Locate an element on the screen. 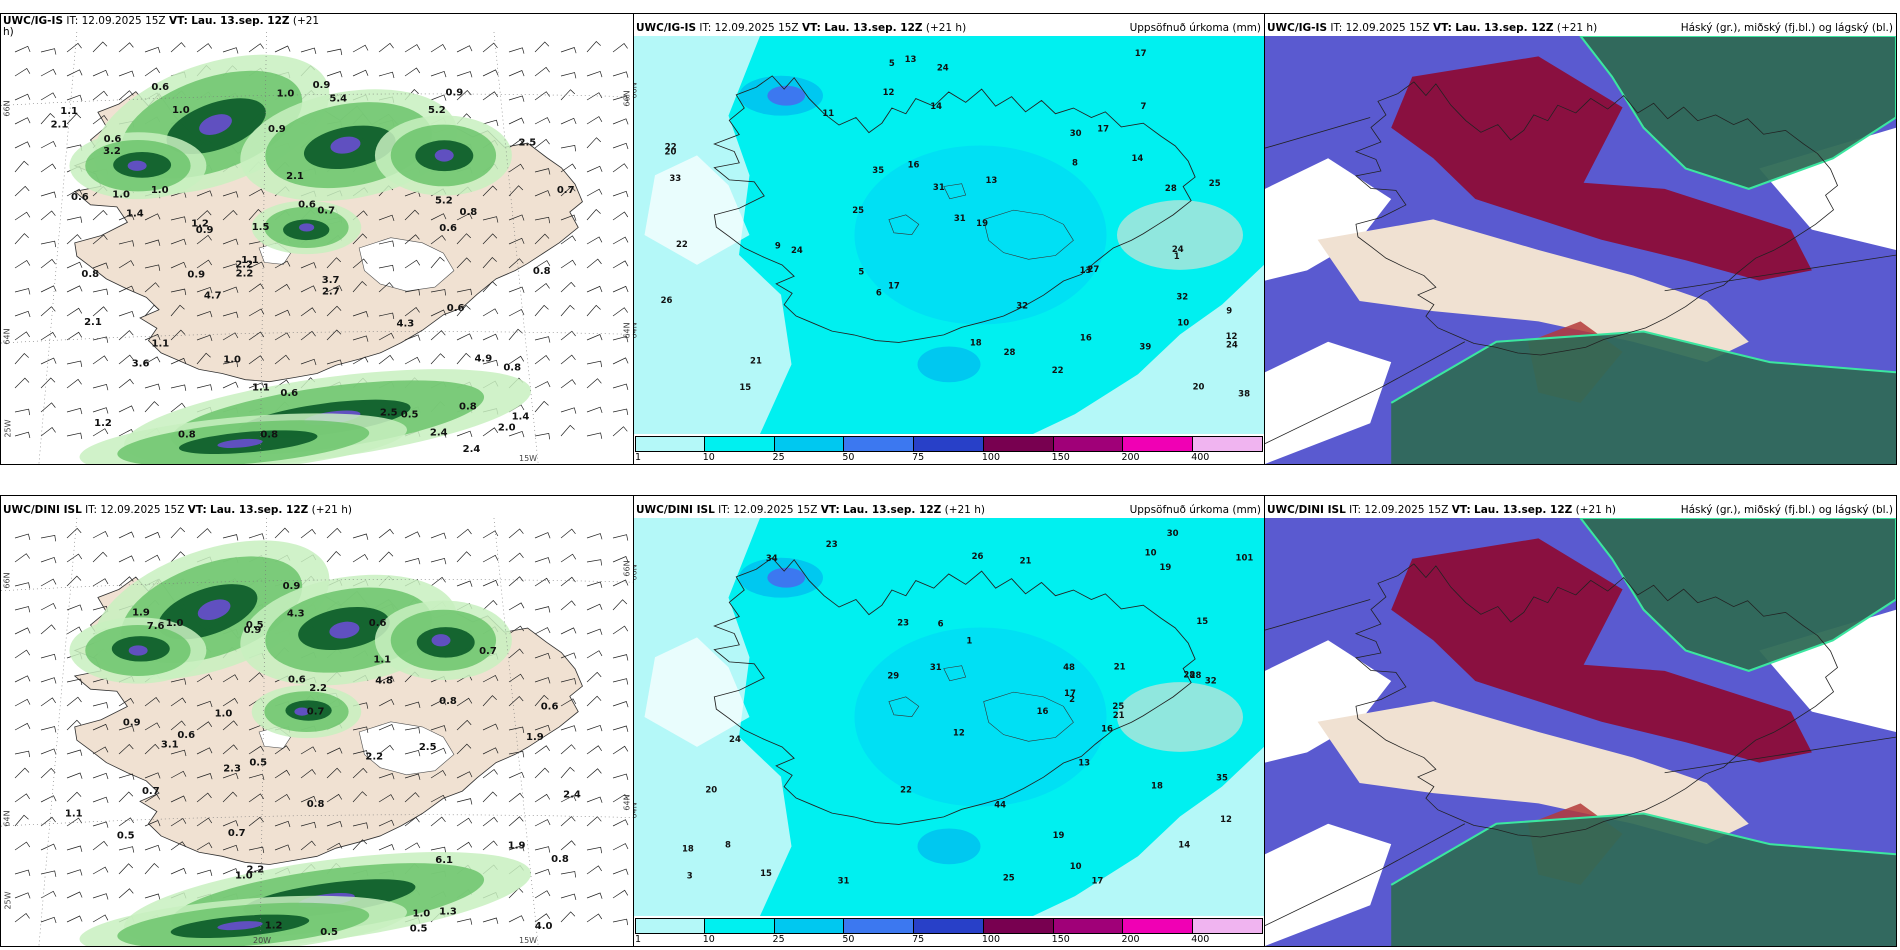 Image resolution: width=1900 pixels, height=950 pixels. precip-value-label: 2.5 is located at coordinates (428, 747).